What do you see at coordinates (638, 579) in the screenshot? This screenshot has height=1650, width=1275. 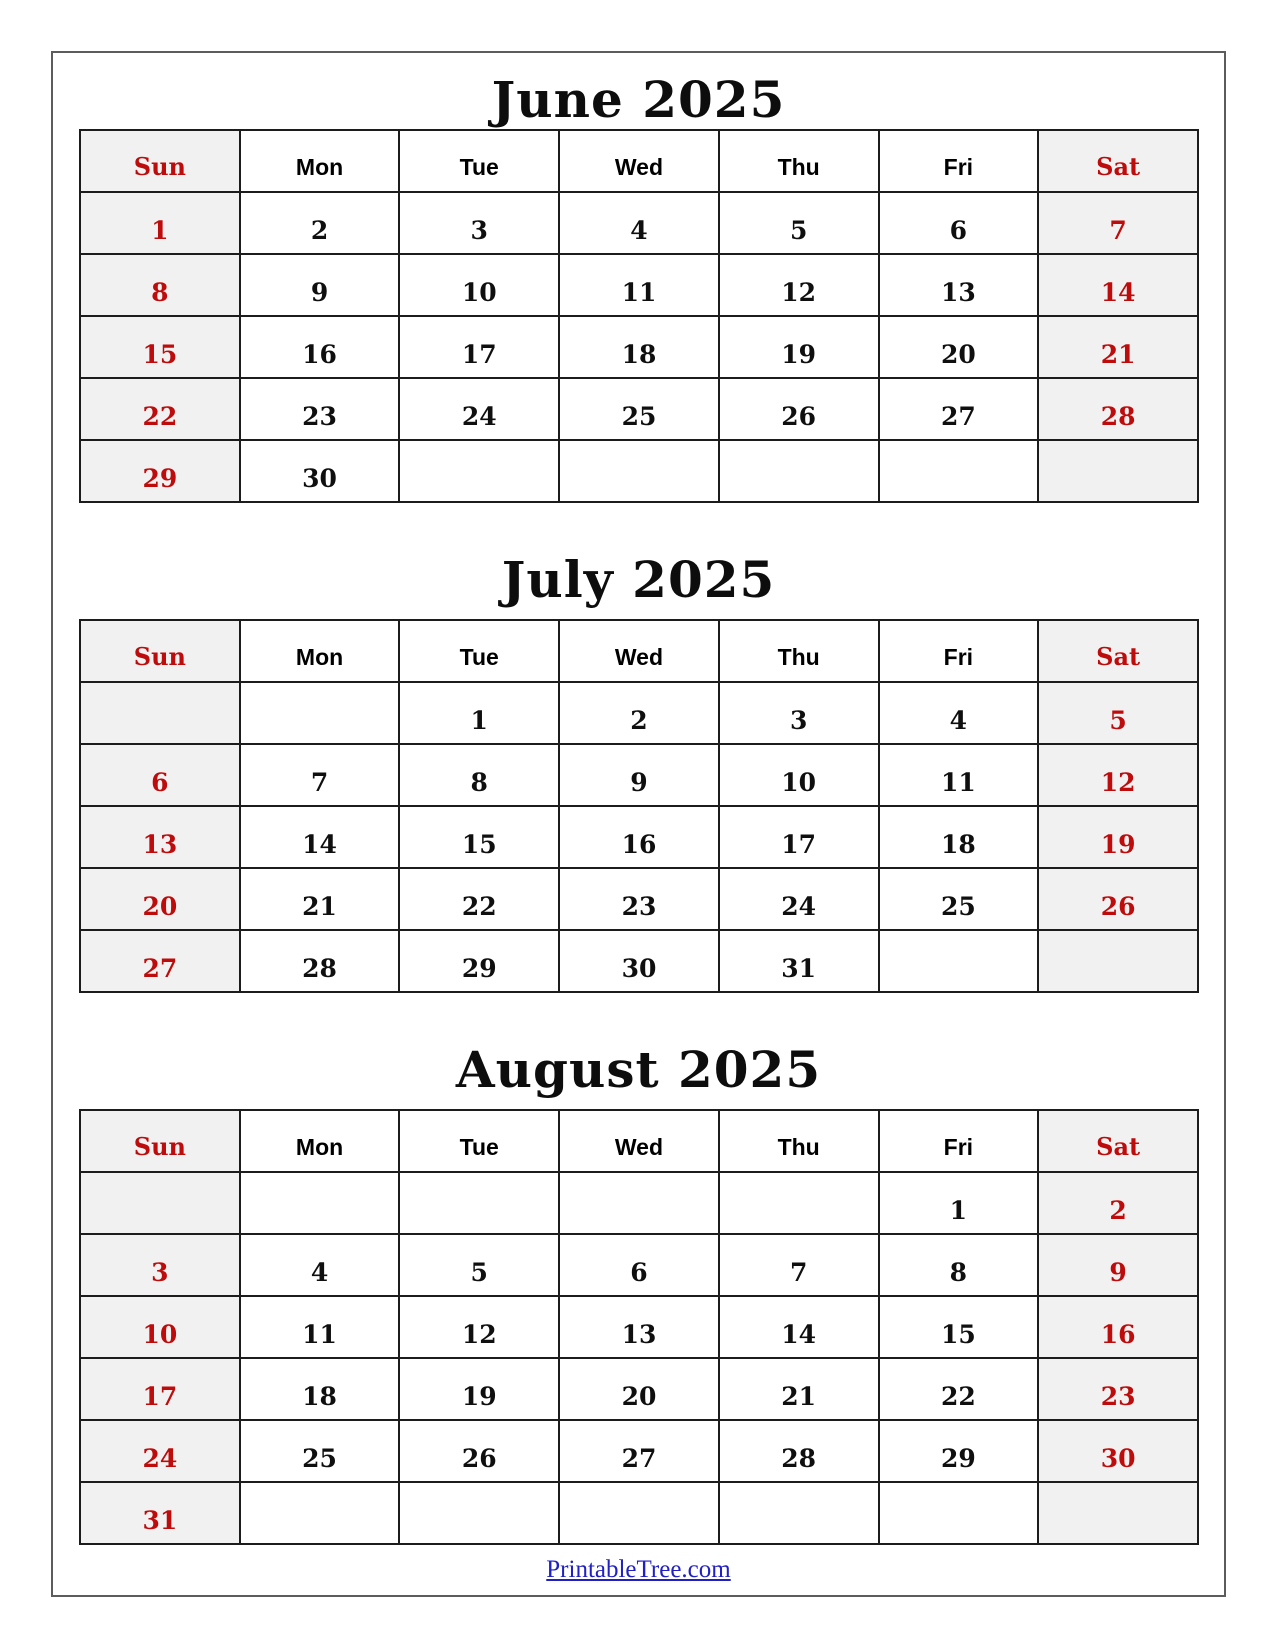 I see `month-title-july: July 2025` at bounding box center [638, 579].